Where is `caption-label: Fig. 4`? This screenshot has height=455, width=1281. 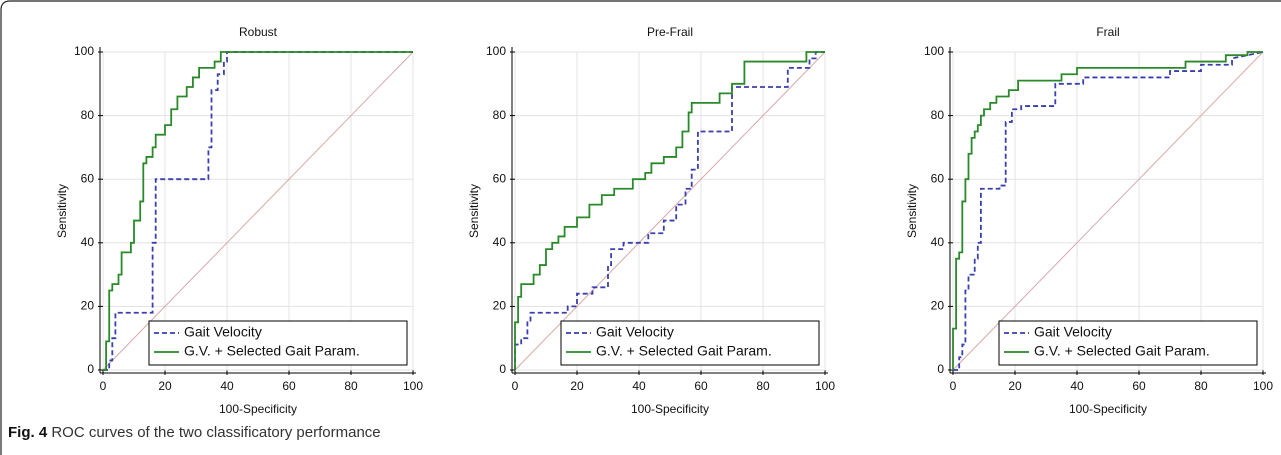 caption-label: Fig. 4 is located at coordinates (28, 432).